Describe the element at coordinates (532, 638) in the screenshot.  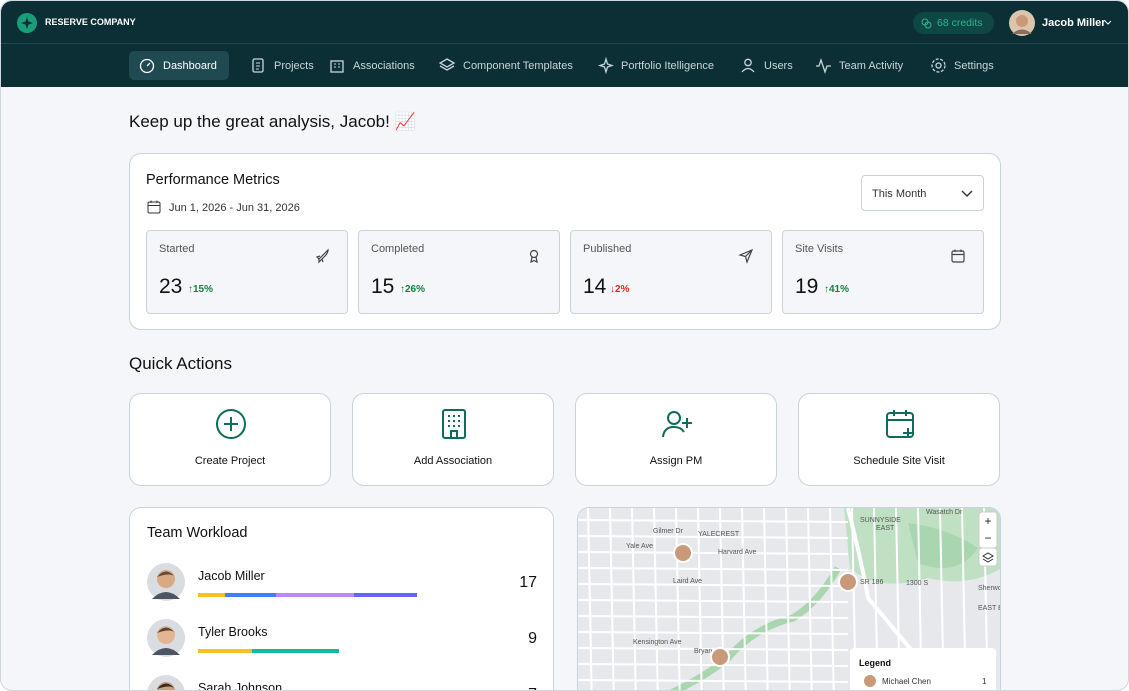
I see `member-count: 9` at that location.